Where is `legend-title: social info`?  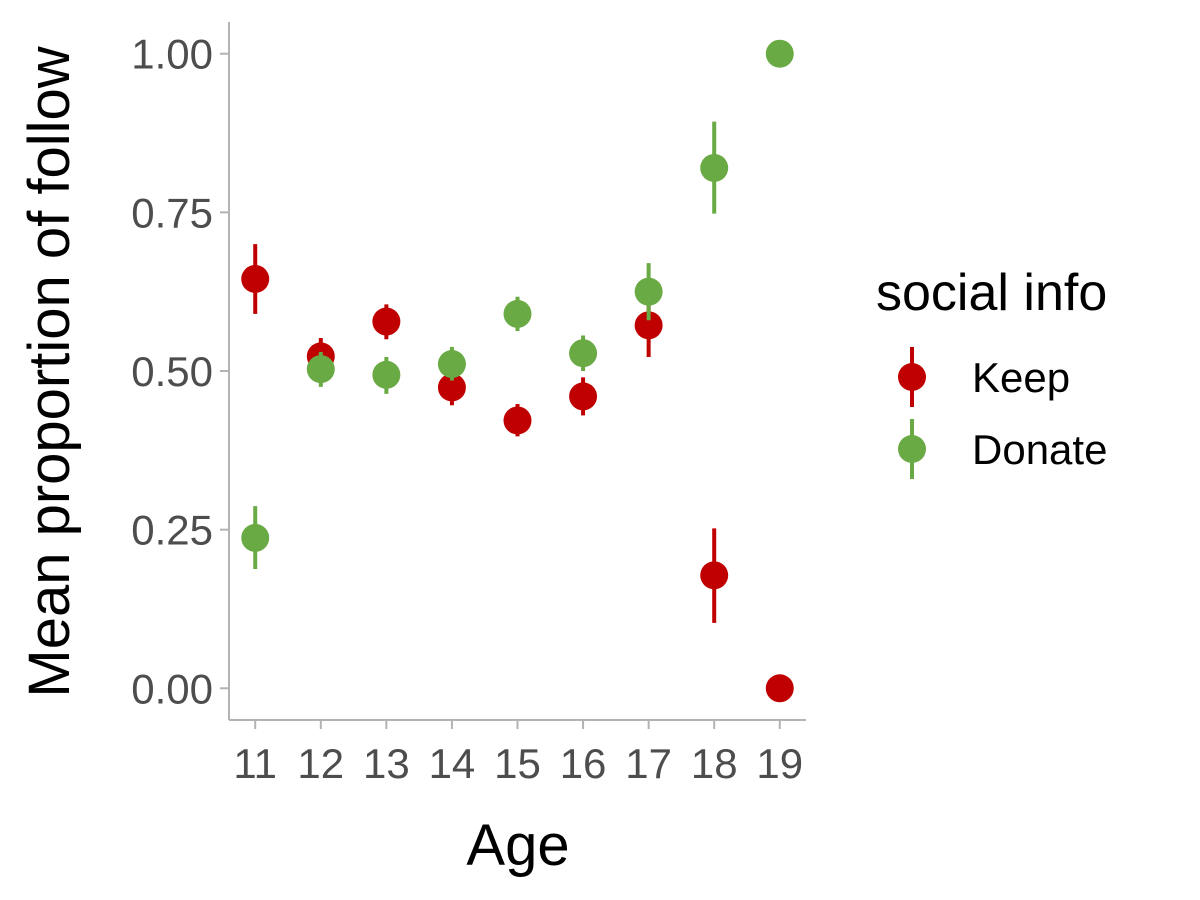 legend-title: social info is located at coordinates (991, 293).